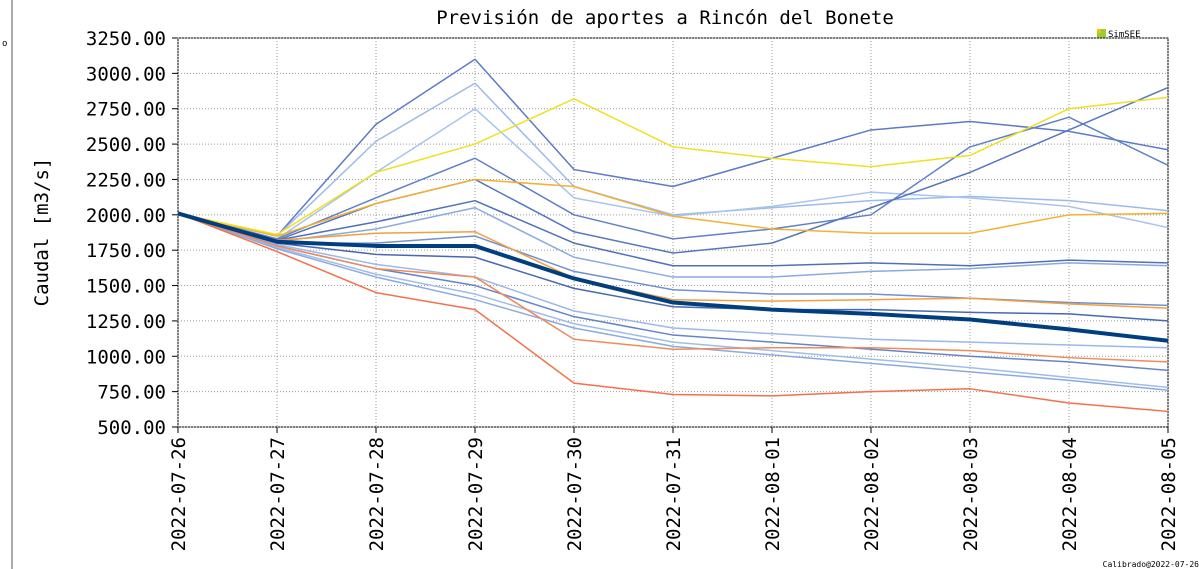 This screenshot has width=1199, height=569. Describe the element at coordinates (131, 393) in the screenshot. I see `y-tick-label: 750.00` at that location.